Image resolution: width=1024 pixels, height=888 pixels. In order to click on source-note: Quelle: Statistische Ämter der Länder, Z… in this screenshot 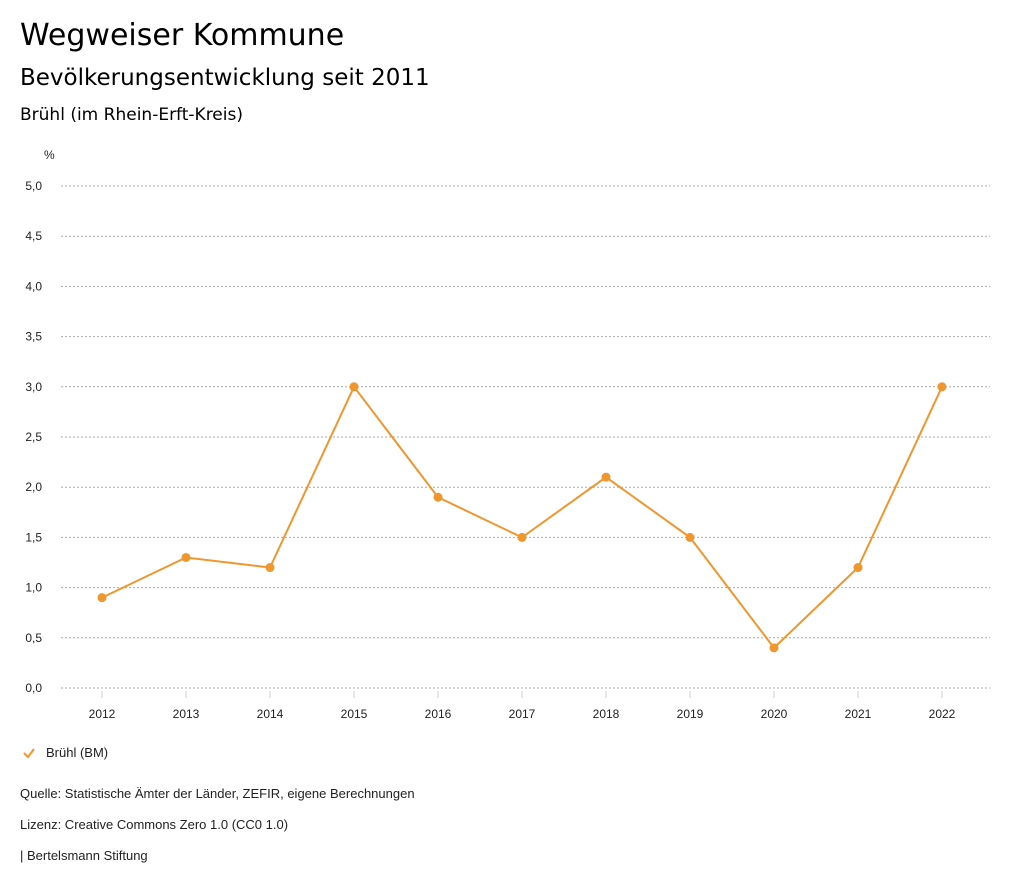, I will do `click(217, 793)`.